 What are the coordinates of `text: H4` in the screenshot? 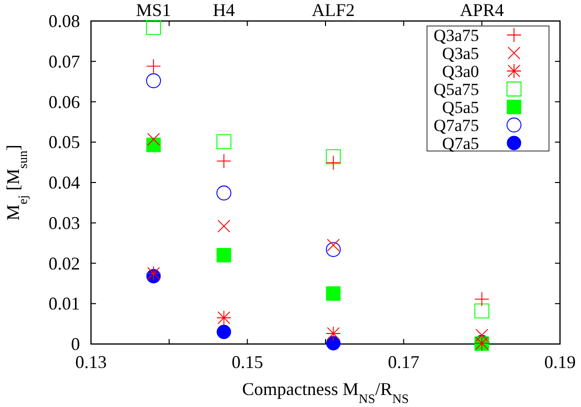 It's located at (223, 10).